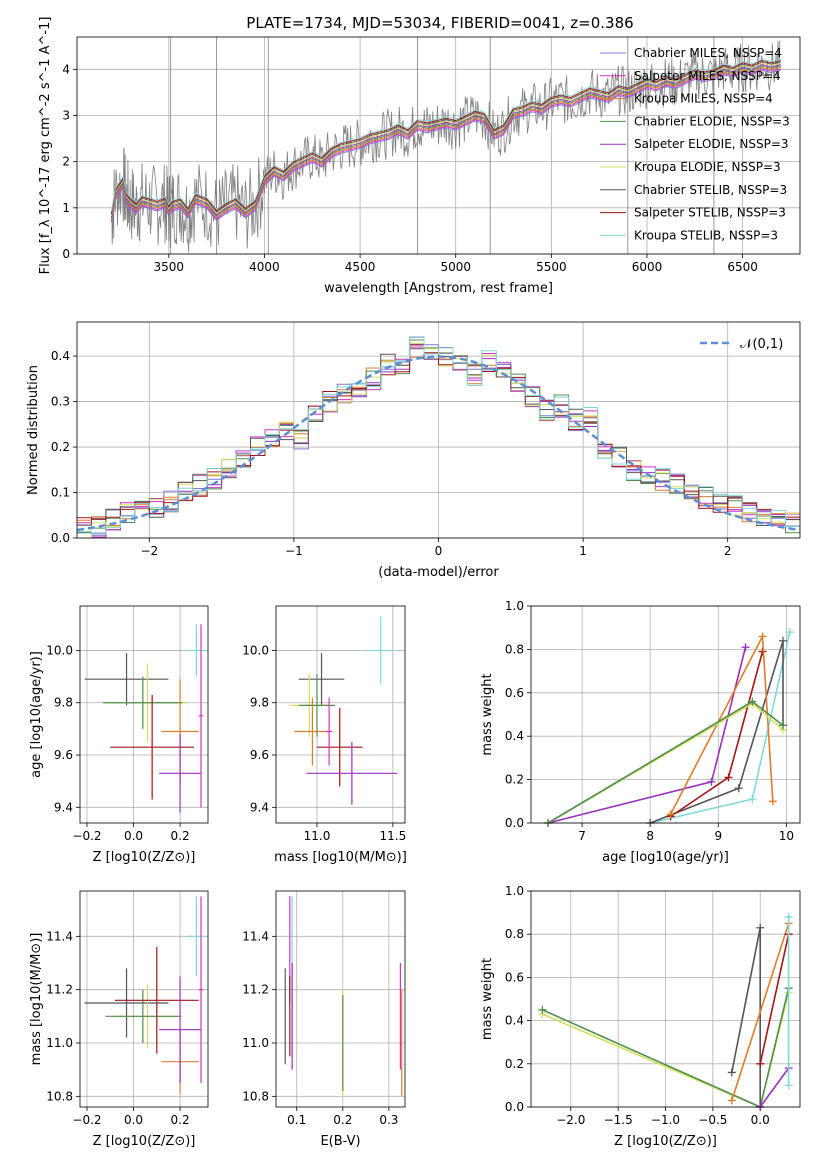  What do you see at coordinates (665, 1120) in the screenshot?
I see `x-tick-label: −1.0` at bounding box center [665, 1120].